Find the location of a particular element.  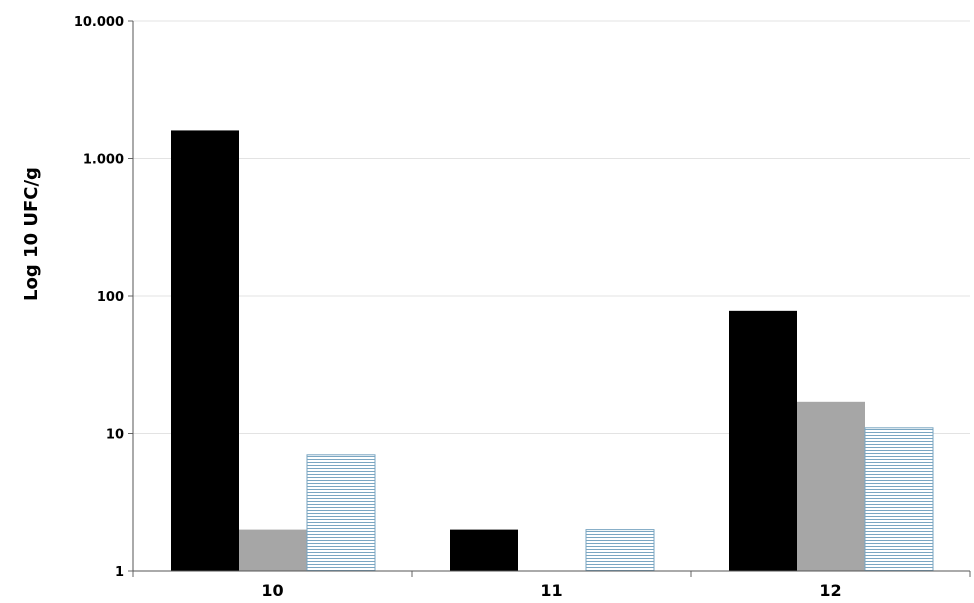

x-tick-label: 12 is located at coordinates (830, 590).